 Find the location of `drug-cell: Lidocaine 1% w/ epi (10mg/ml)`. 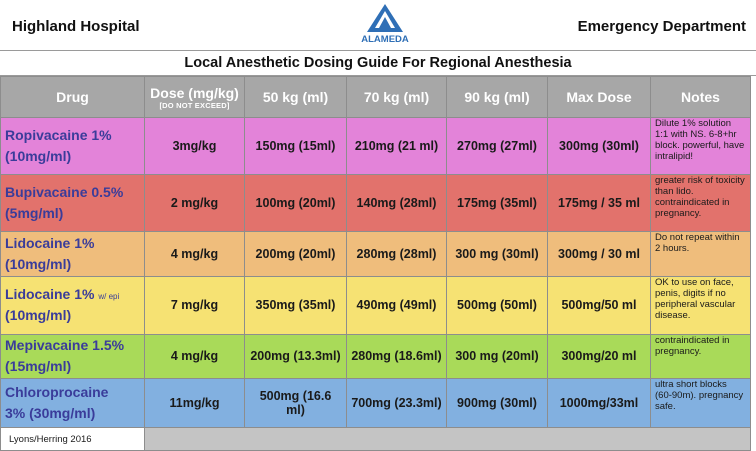

drug-cell: Lidocaine 1% w/ epi (10mg/ml) is located at coordinates (72, 305).